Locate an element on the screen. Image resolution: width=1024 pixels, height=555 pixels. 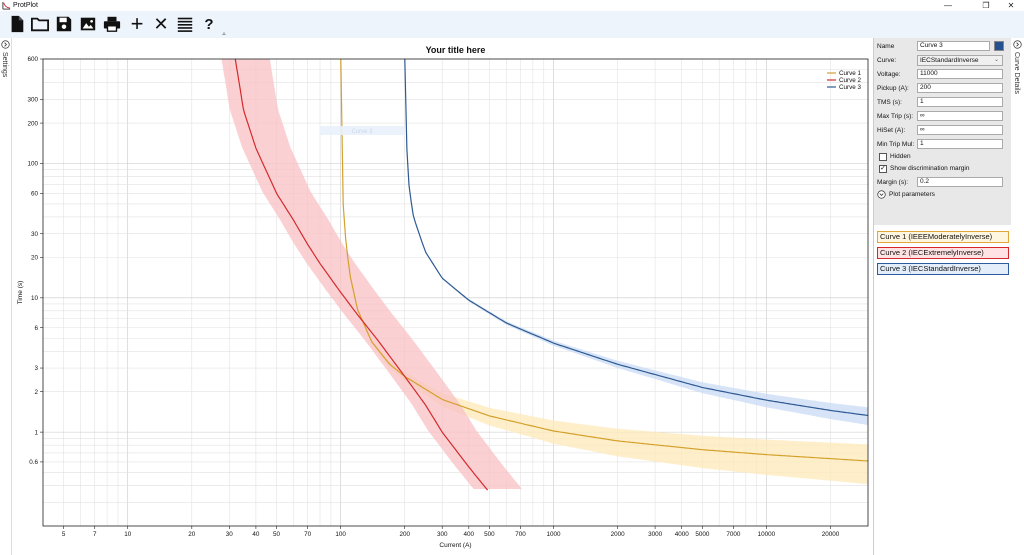
name-row: Name Curve 3 is located at coordinates (943, 46).